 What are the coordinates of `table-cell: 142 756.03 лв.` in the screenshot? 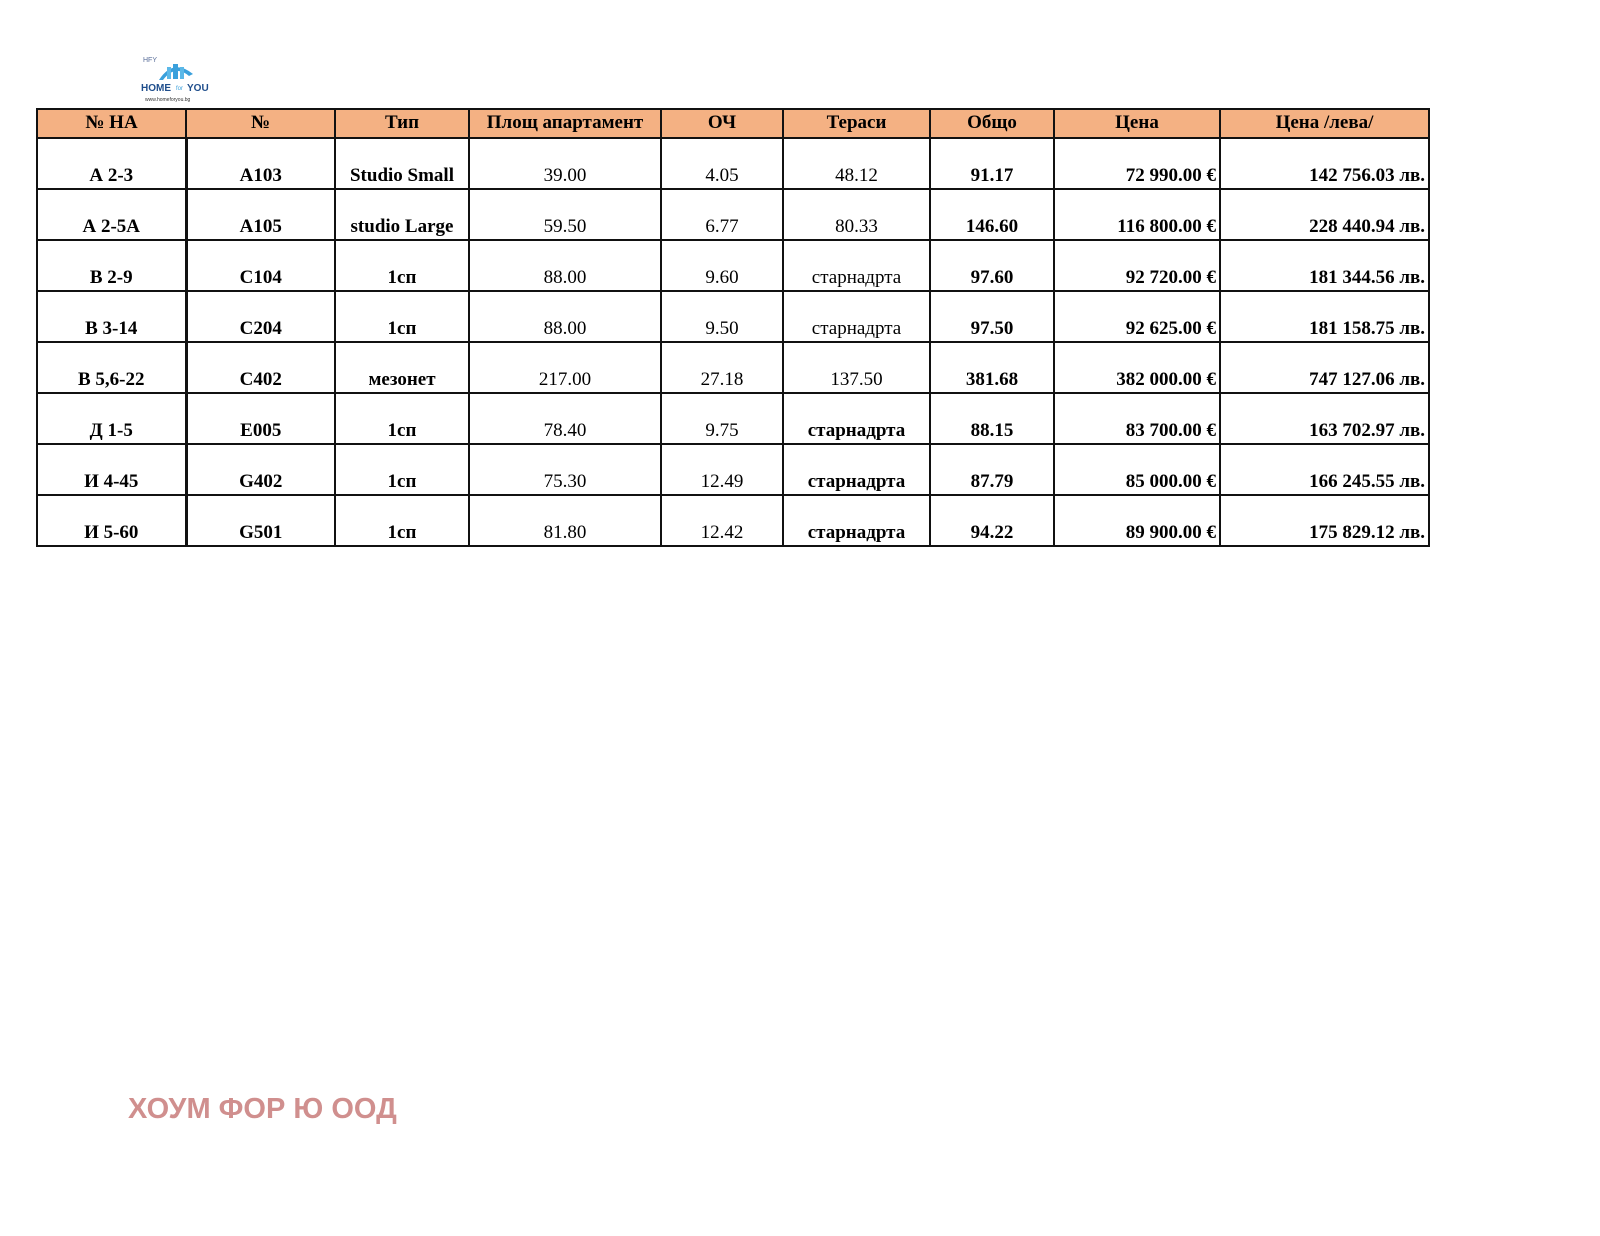 It's located at (1324, 163).